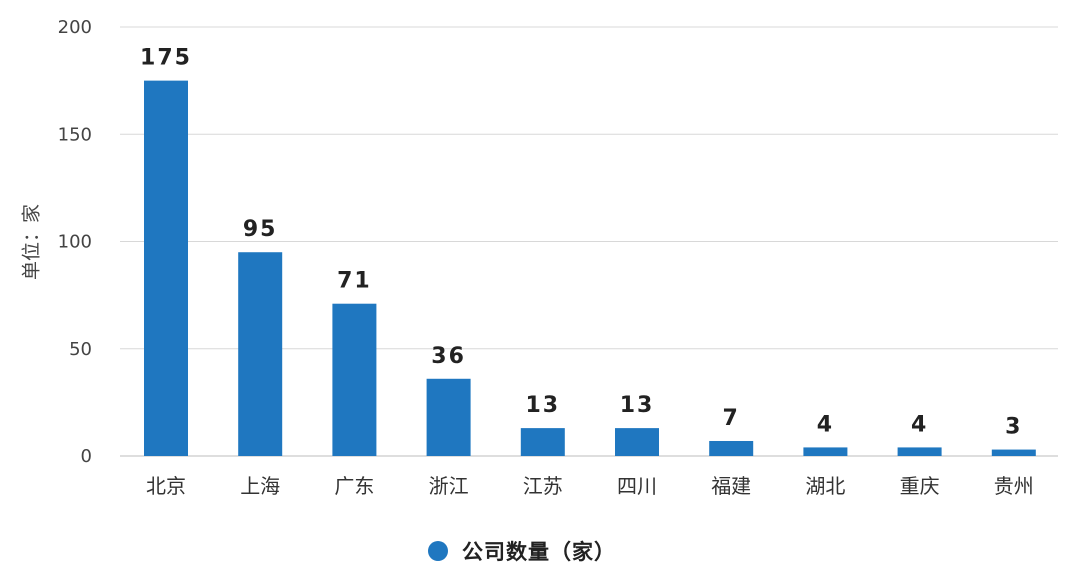  What do you see at coordinates (75, 134) in the screenshot?
I see `y-tick-label: 150` at bounding box center [75, 134].